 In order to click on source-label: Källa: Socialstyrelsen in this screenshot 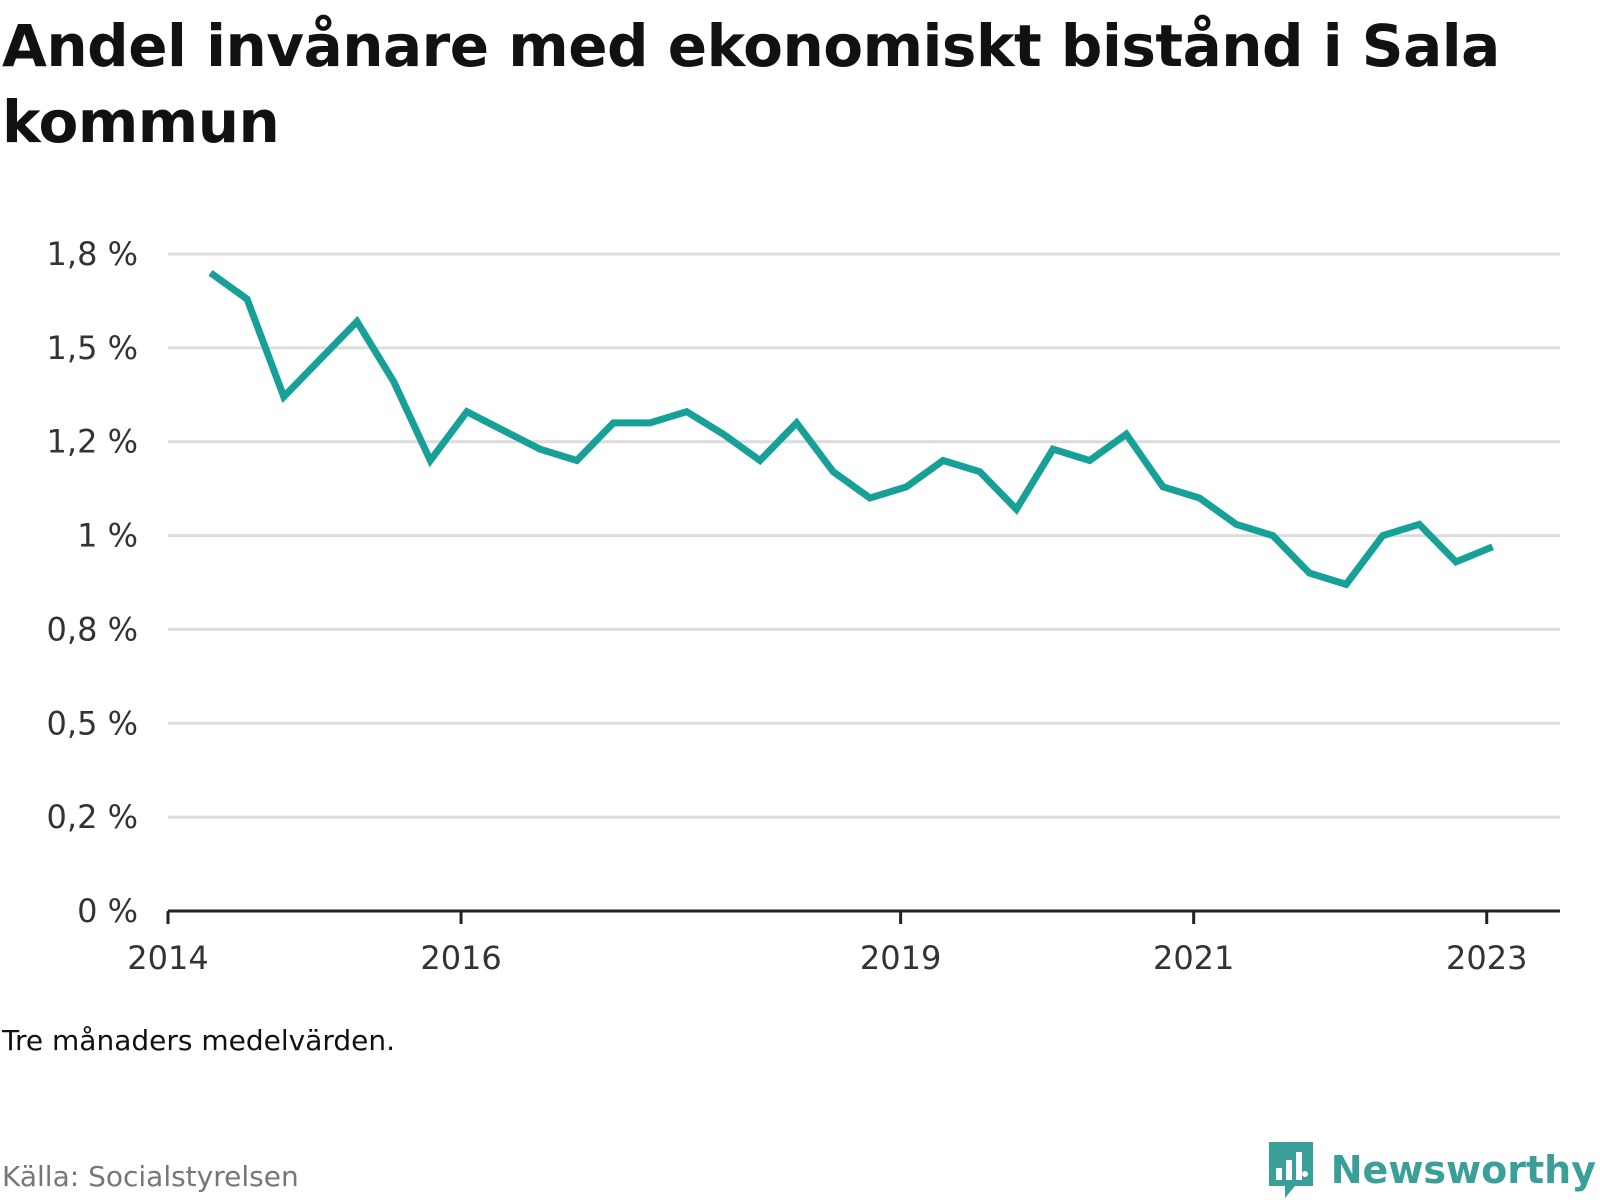, I will do `click(150, 1176)`.